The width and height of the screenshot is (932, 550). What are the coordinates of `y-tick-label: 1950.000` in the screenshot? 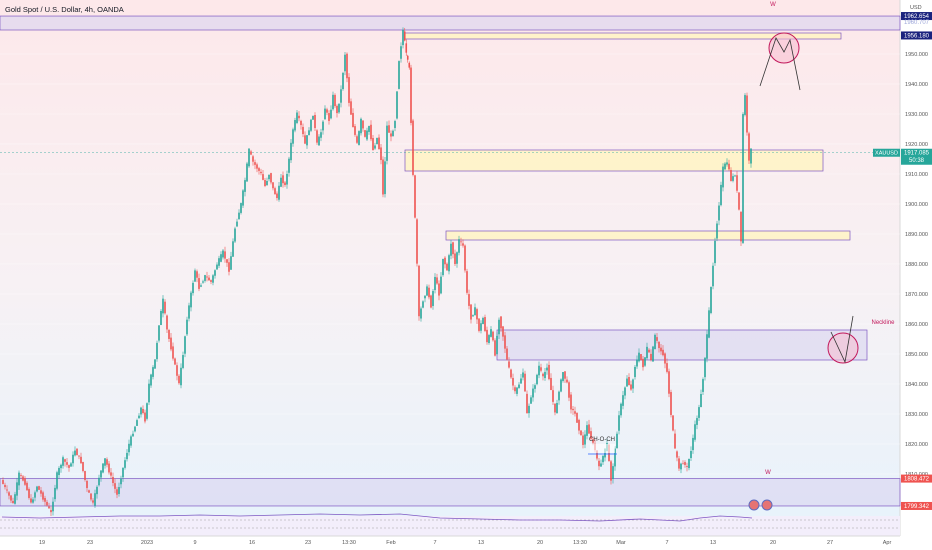 It's located at (916, 55).